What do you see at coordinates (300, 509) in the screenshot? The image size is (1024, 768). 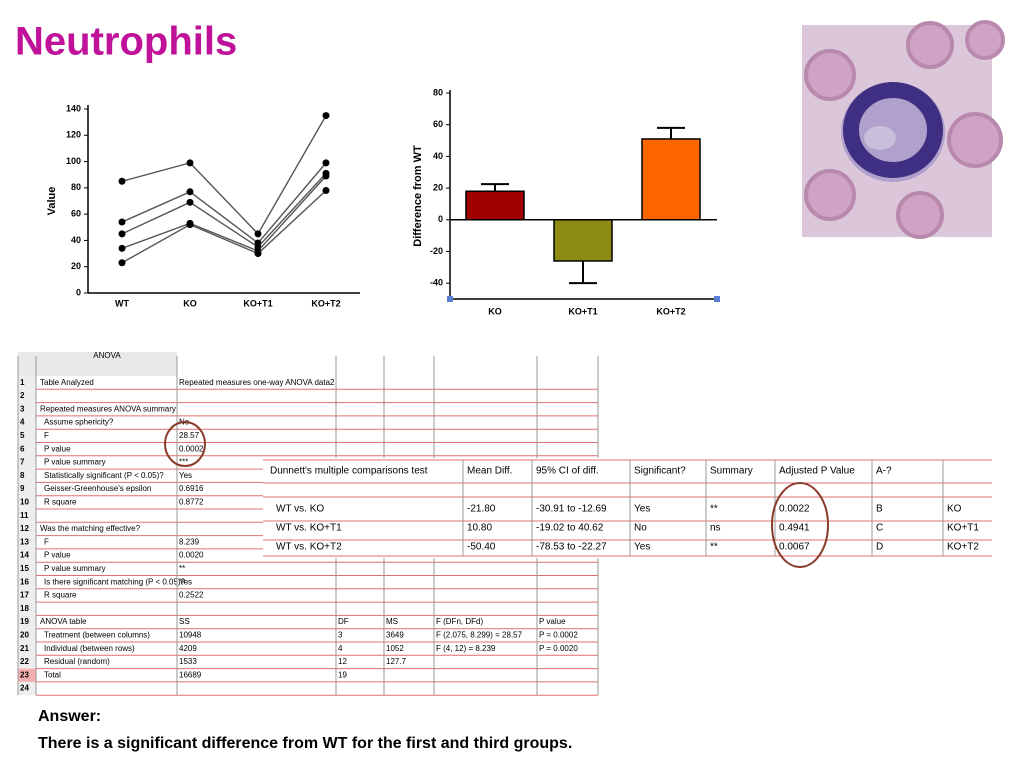 I see `cell-text: WT vs. KO` at bounding box center [300, 509].